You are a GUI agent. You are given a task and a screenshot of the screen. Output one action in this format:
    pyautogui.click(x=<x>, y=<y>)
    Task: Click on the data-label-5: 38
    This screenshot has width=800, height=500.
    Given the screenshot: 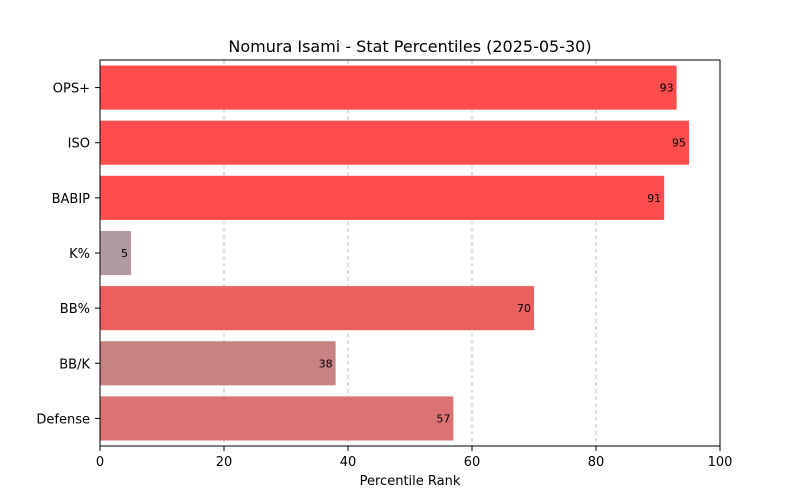 What is the action you would take?
    pyautogui.click(x=326, y=363)
    